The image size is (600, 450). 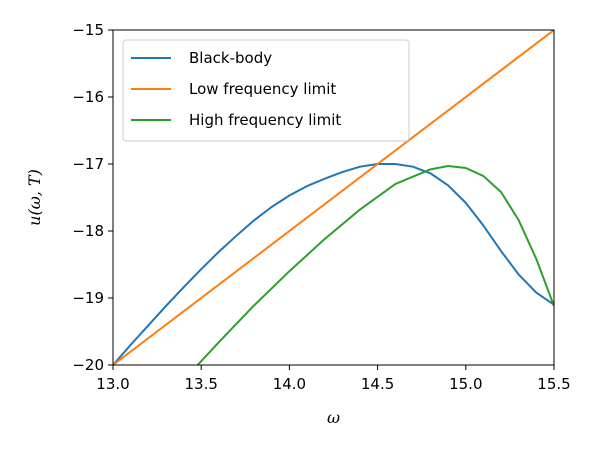 I want to click on x-tick-label: 13.5, so click(x=200, y=384).